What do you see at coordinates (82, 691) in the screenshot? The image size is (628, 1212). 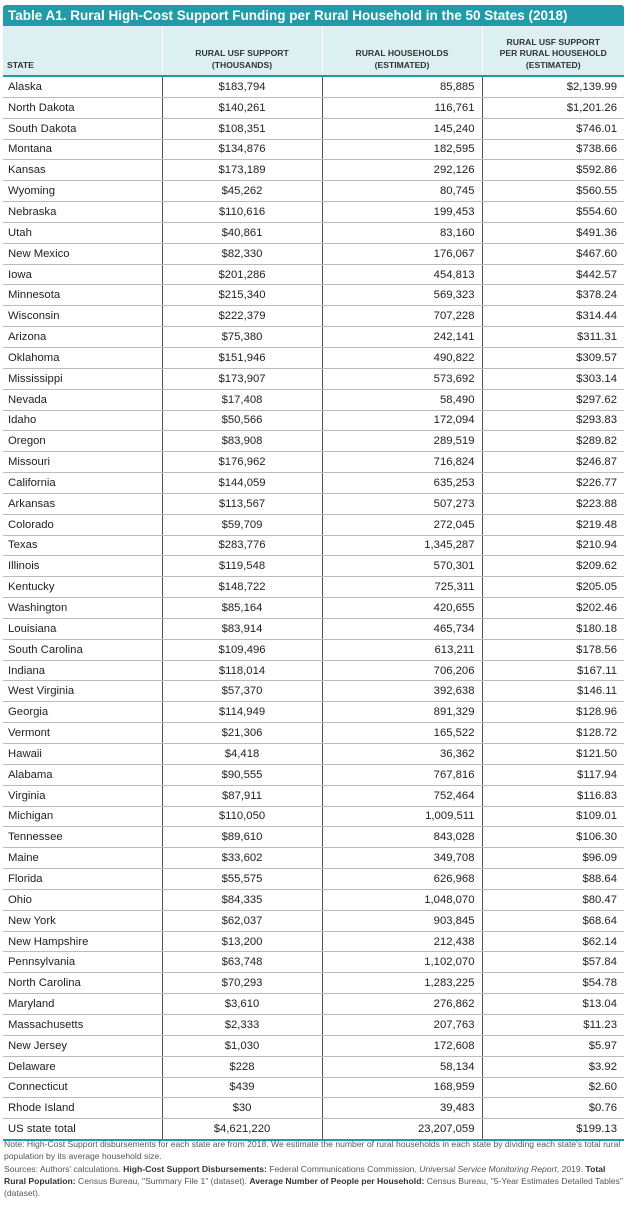 I see `state-cell: West Virginia` at bounding box center [82, 691].